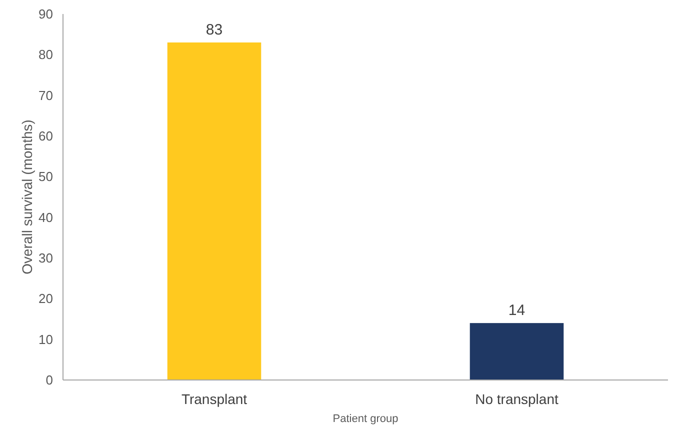 The height and width of the screenshot is (441, 686). Describe the element at coordinates (45, 258) in the screenshot. I see `y-tick-label: 30` at that location.